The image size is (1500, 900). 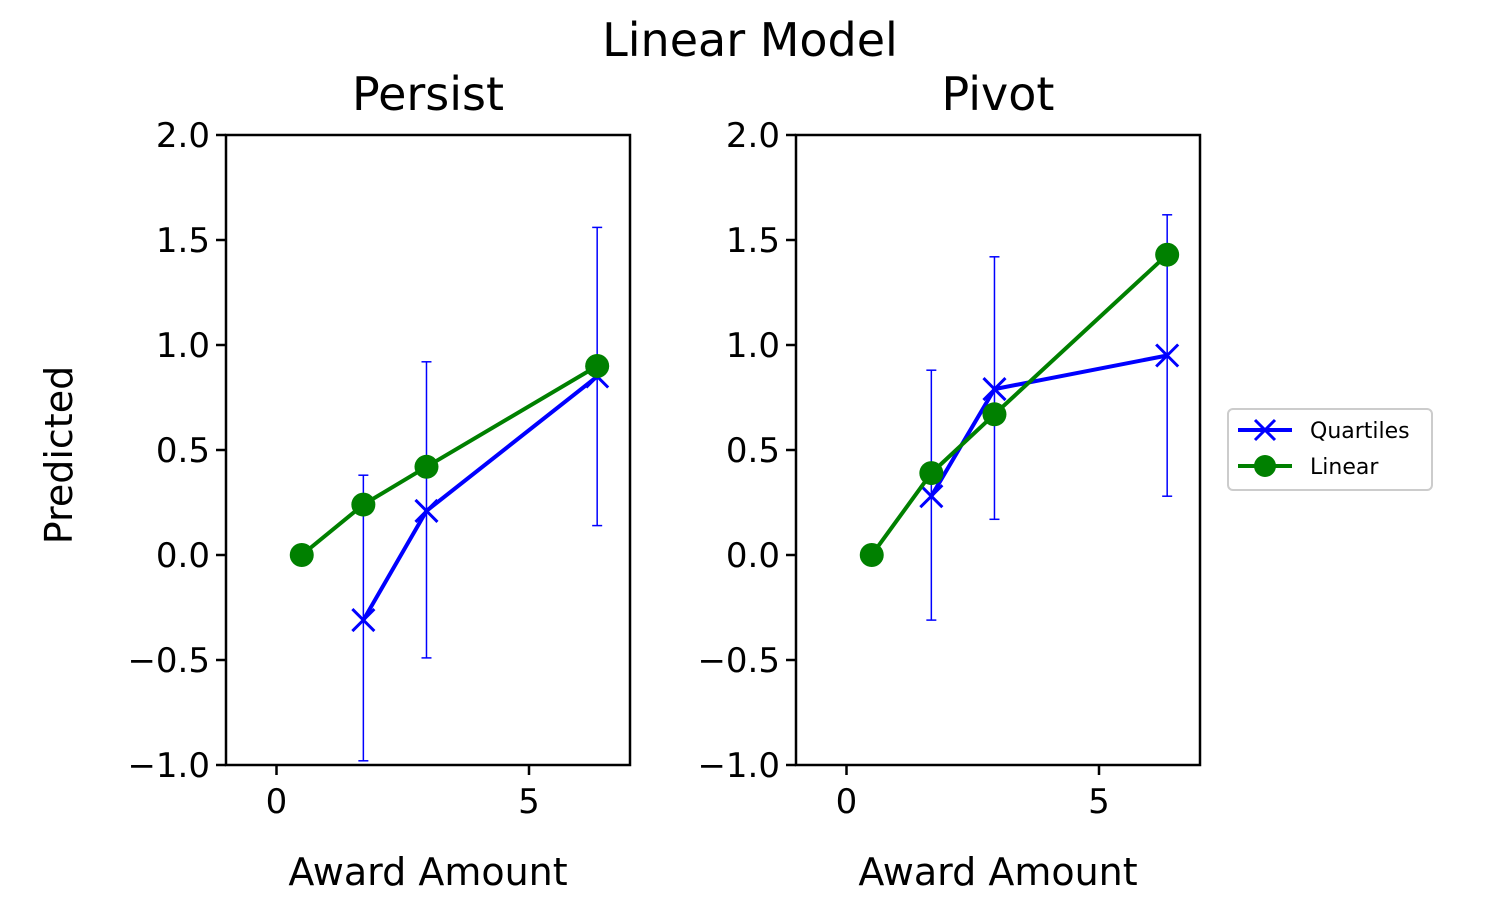 I want to click on panel-title: Pivot, so click(x=998, y=94).